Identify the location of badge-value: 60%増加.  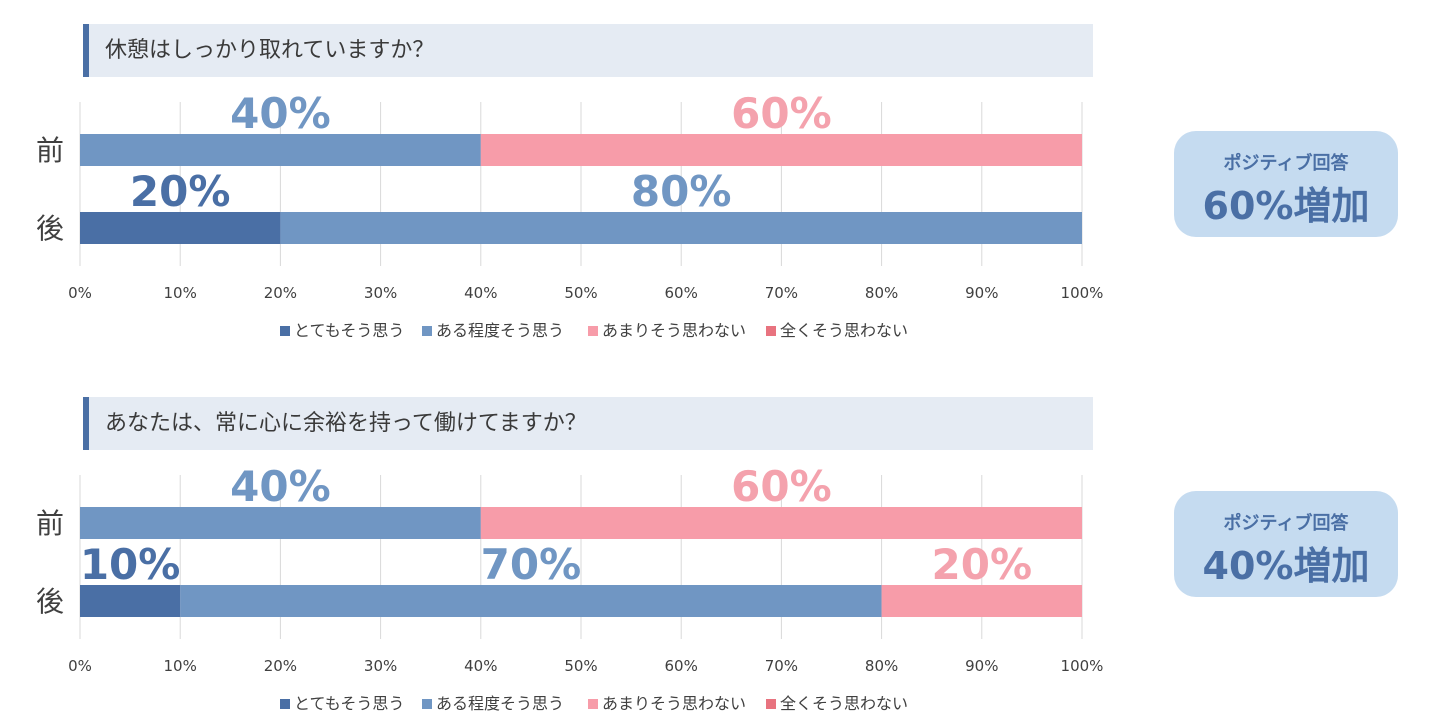
(1286, 206).